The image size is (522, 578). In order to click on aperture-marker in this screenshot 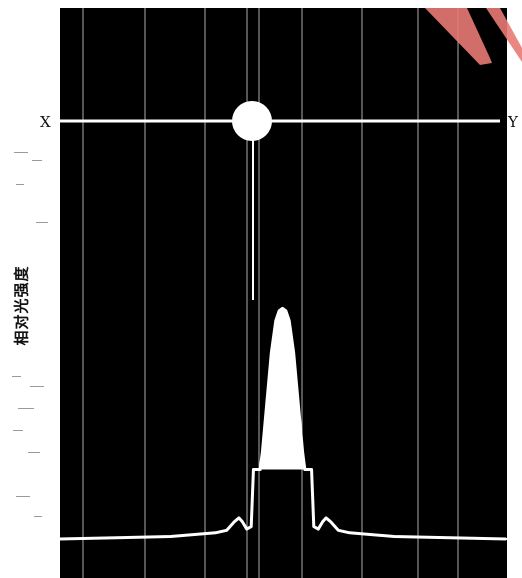, I will do `click(252, 121)`.